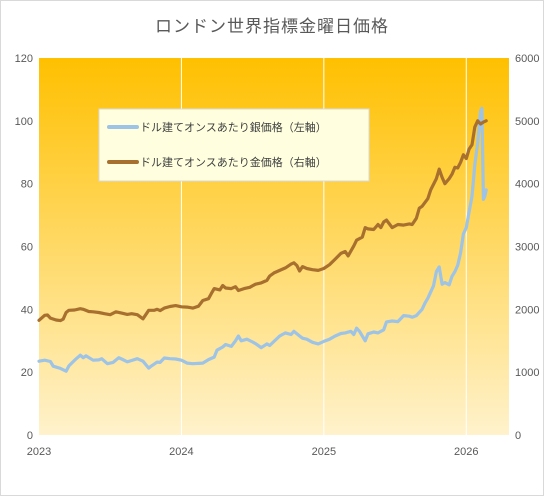 Image resolution: width=544 pixels, height=496 pixels. What do you see at coordinates (30, 436) in the screenshot?
I see `y-left-tick-label-0: 0` at bounding box center [30, 436].